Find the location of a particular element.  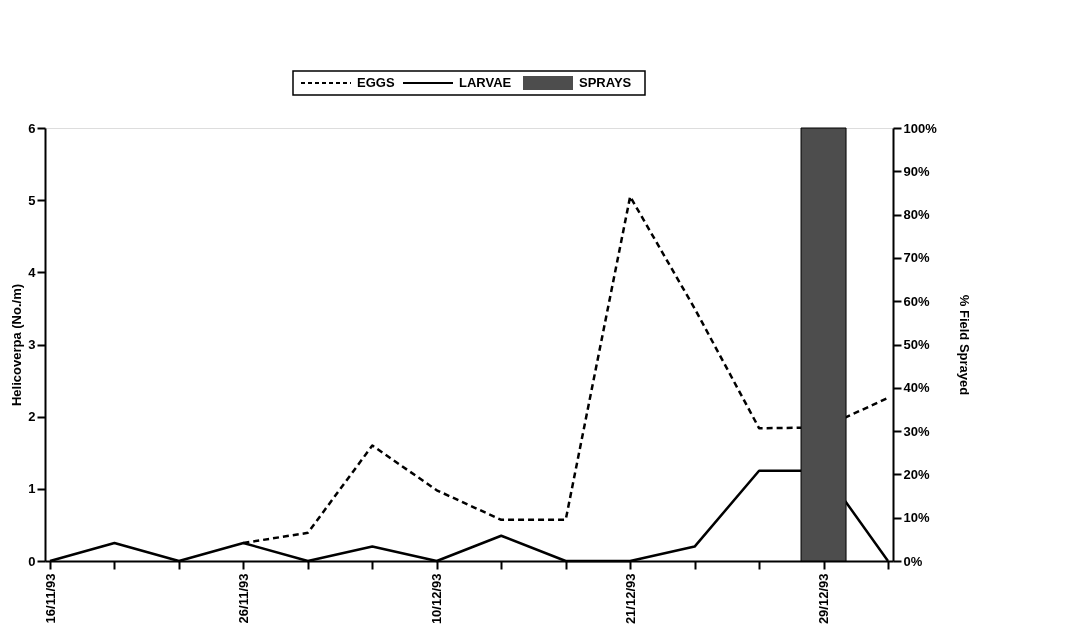

y-tick-label: 6 is located at coordinates (32, 128).